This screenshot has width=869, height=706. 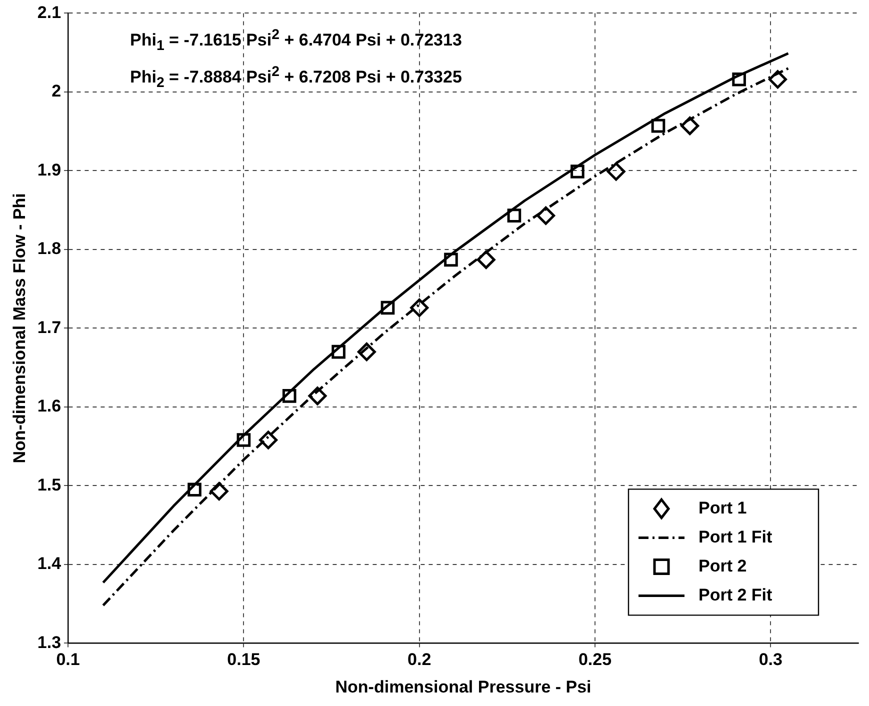 I want to click on y-tick-label: 1.7, so click(x=49, y=327).